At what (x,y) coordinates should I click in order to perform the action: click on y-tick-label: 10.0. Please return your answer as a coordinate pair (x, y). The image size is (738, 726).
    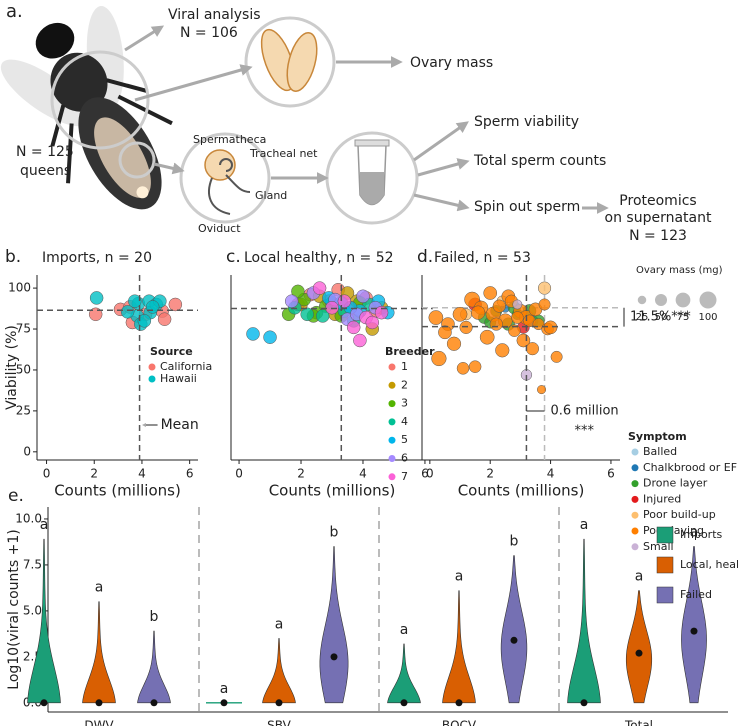
    Looking at the image, I should click on (28, 518).